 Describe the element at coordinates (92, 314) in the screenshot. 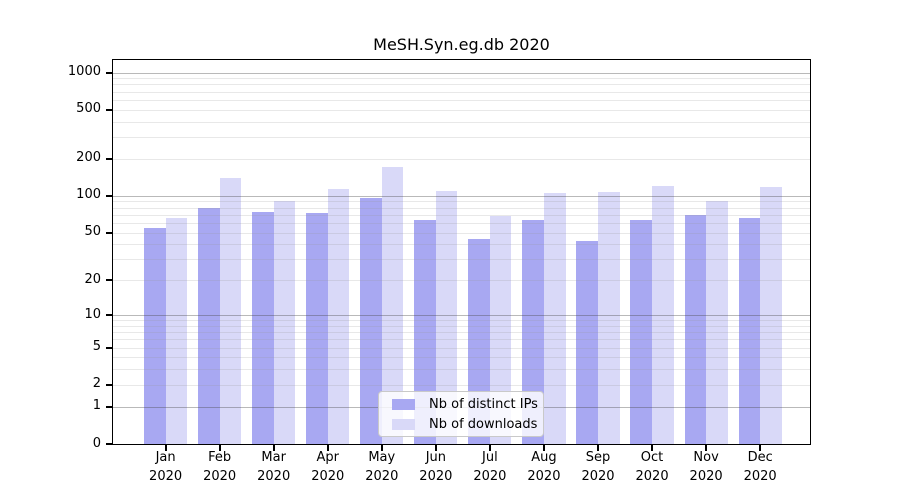

I see `y-tick-label: 10` at that location.